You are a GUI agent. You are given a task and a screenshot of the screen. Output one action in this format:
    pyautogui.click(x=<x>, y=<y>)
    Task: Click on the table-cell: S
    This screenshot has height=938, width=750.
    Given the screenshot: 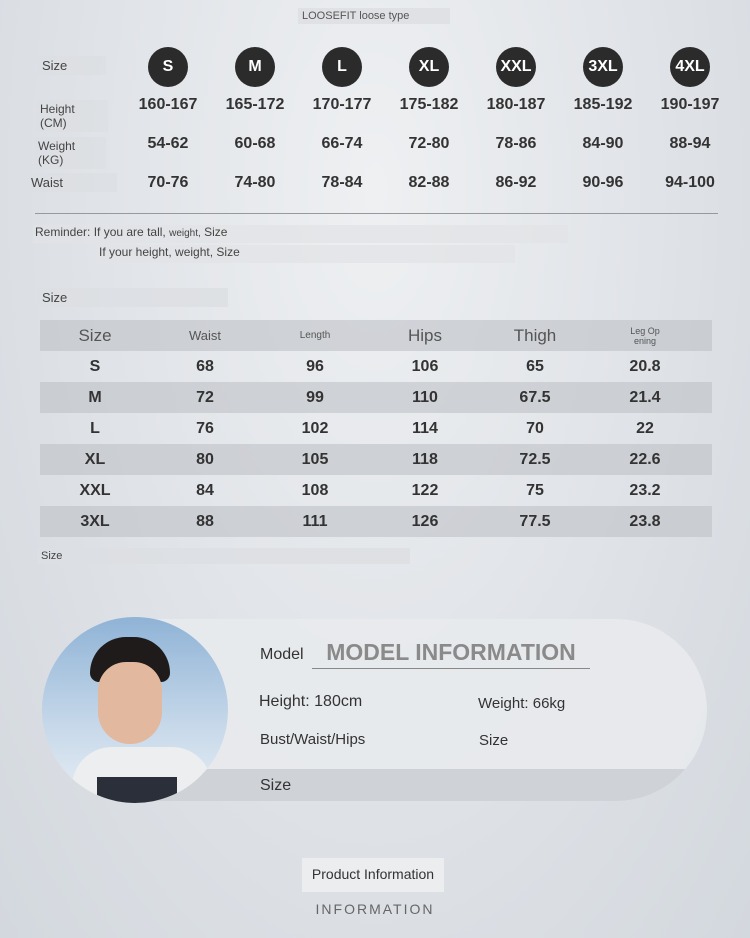 What is the action you would take?
    pyautogui.click(x=95, y=366)
    